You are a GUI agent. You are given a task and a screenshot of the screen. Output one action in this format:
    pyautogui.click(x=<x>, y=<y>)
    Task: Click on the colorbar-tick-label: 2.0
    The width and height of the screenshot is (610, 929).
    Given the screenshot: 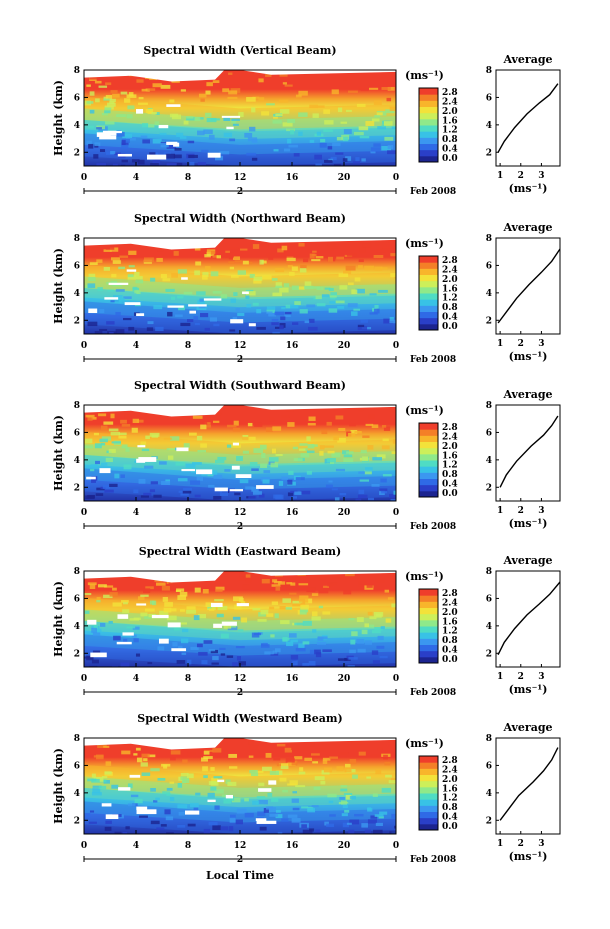 What is the action you would take?
    pyautogui.click(x=450, y=112)
    